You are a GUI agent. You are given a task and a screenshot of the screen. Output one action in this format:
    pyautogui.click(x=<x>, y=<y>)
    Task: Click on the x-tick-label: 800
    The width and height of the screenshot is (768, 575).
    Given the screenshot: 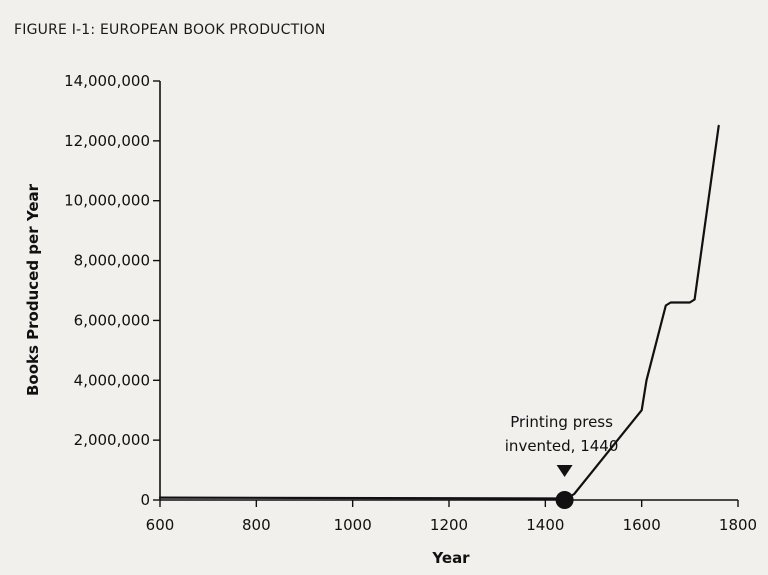 What is the action you would take?
    pyautogui.click(x=256, y=525)
    